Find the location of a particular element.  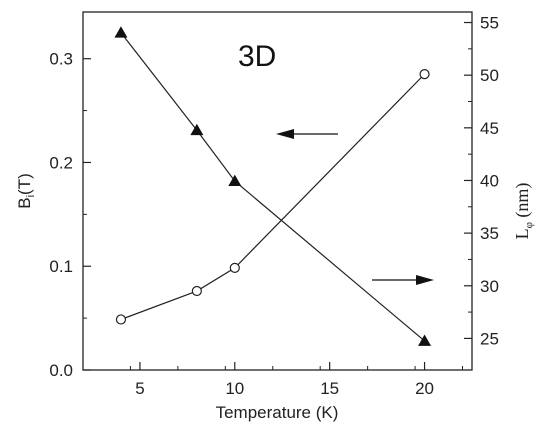

panel-label: 3D is located at coordinates (257, 56).